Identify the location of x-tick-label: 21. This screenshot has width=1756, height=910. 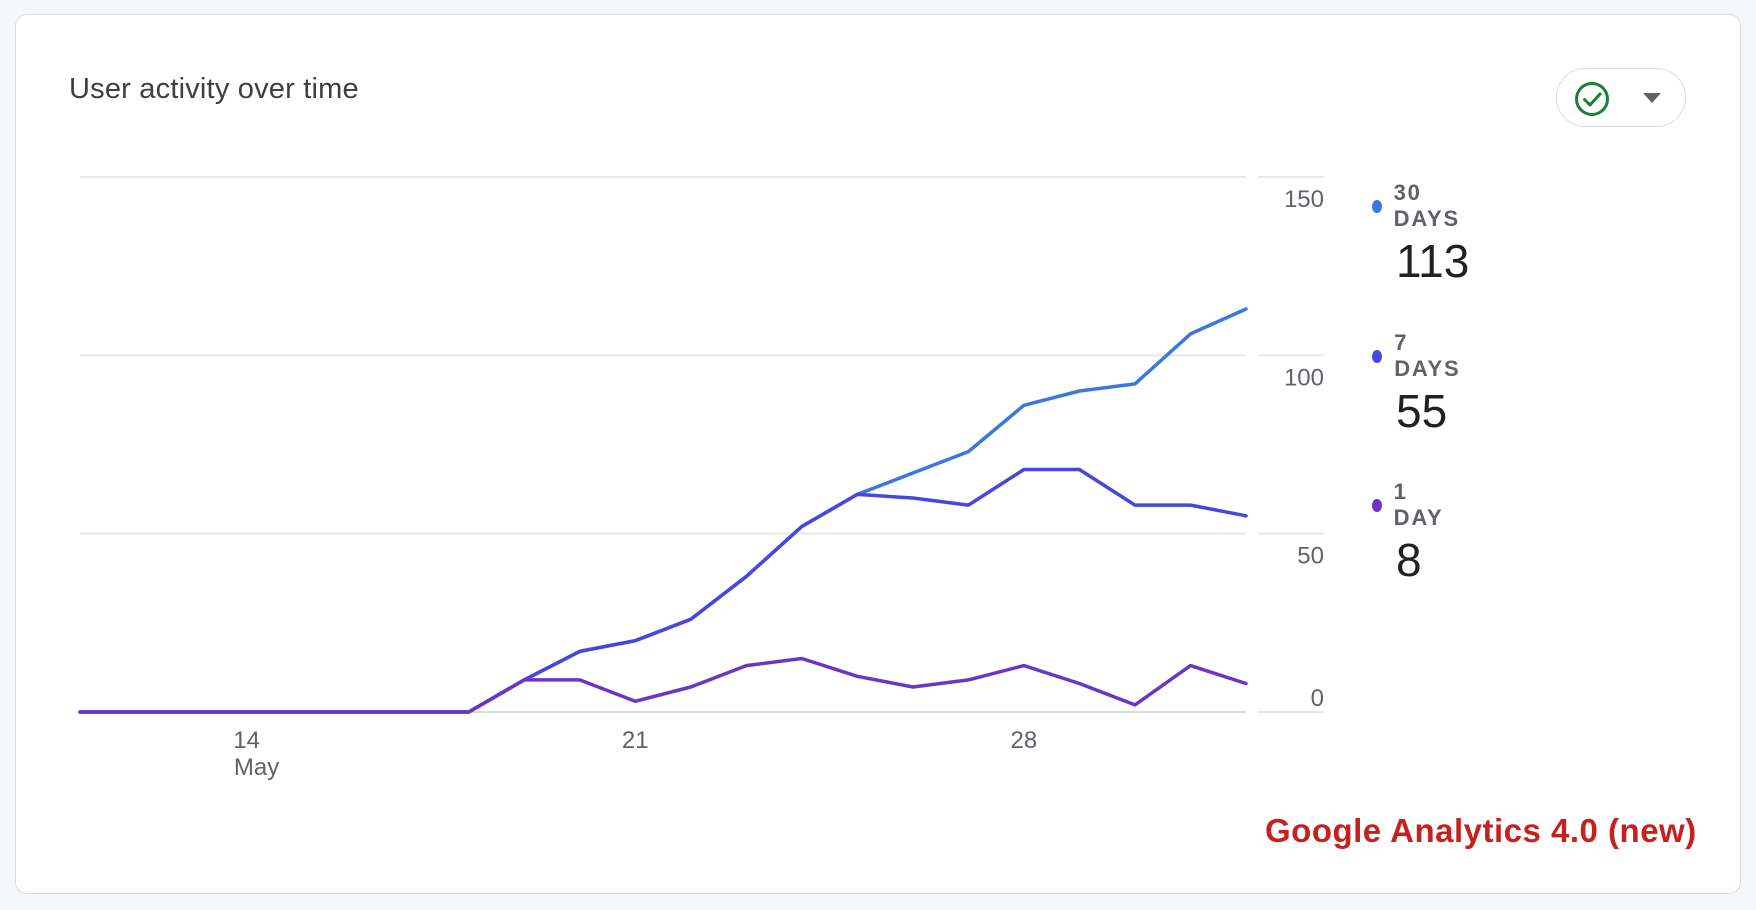
(635, 740).